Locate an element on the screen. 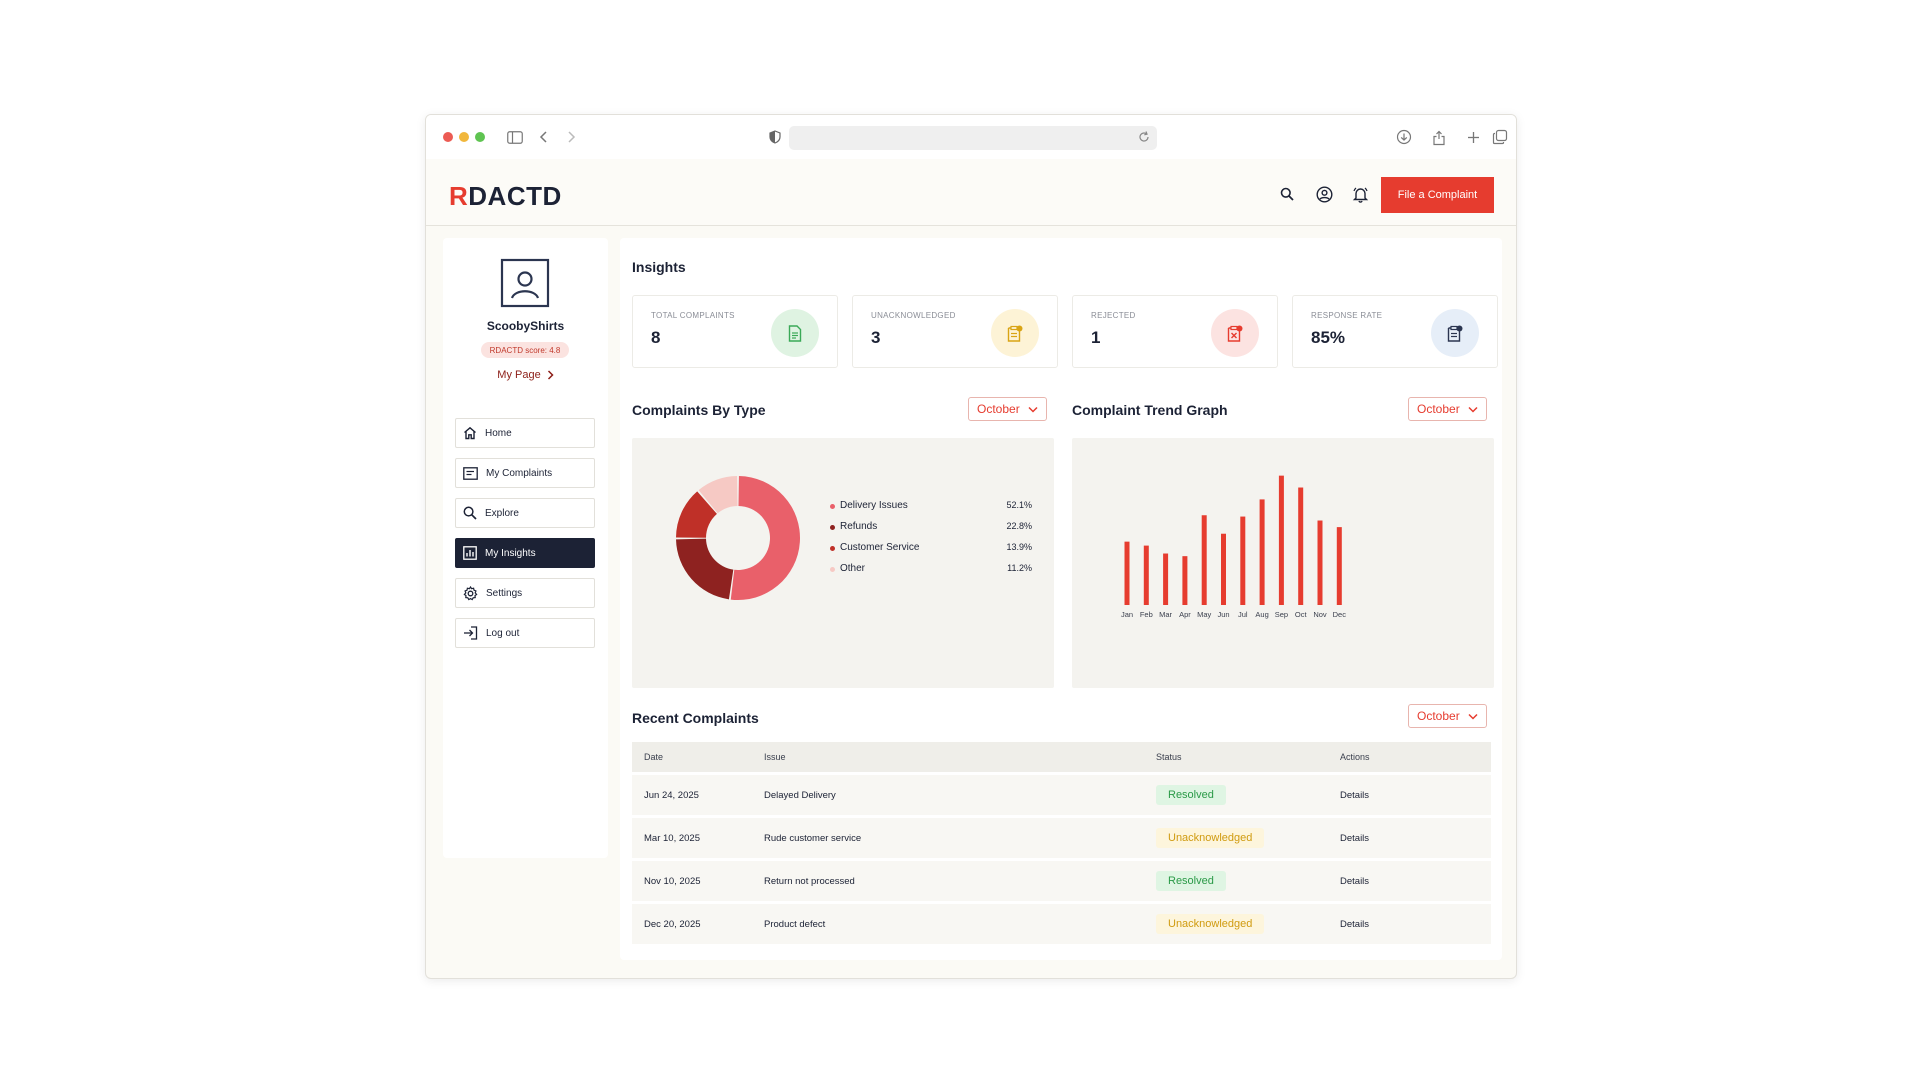 Image resolution: width=1920 pixels, height=1080 pixels. cell-date: Dec 20, 2025 is located at coordinates (672, 924).